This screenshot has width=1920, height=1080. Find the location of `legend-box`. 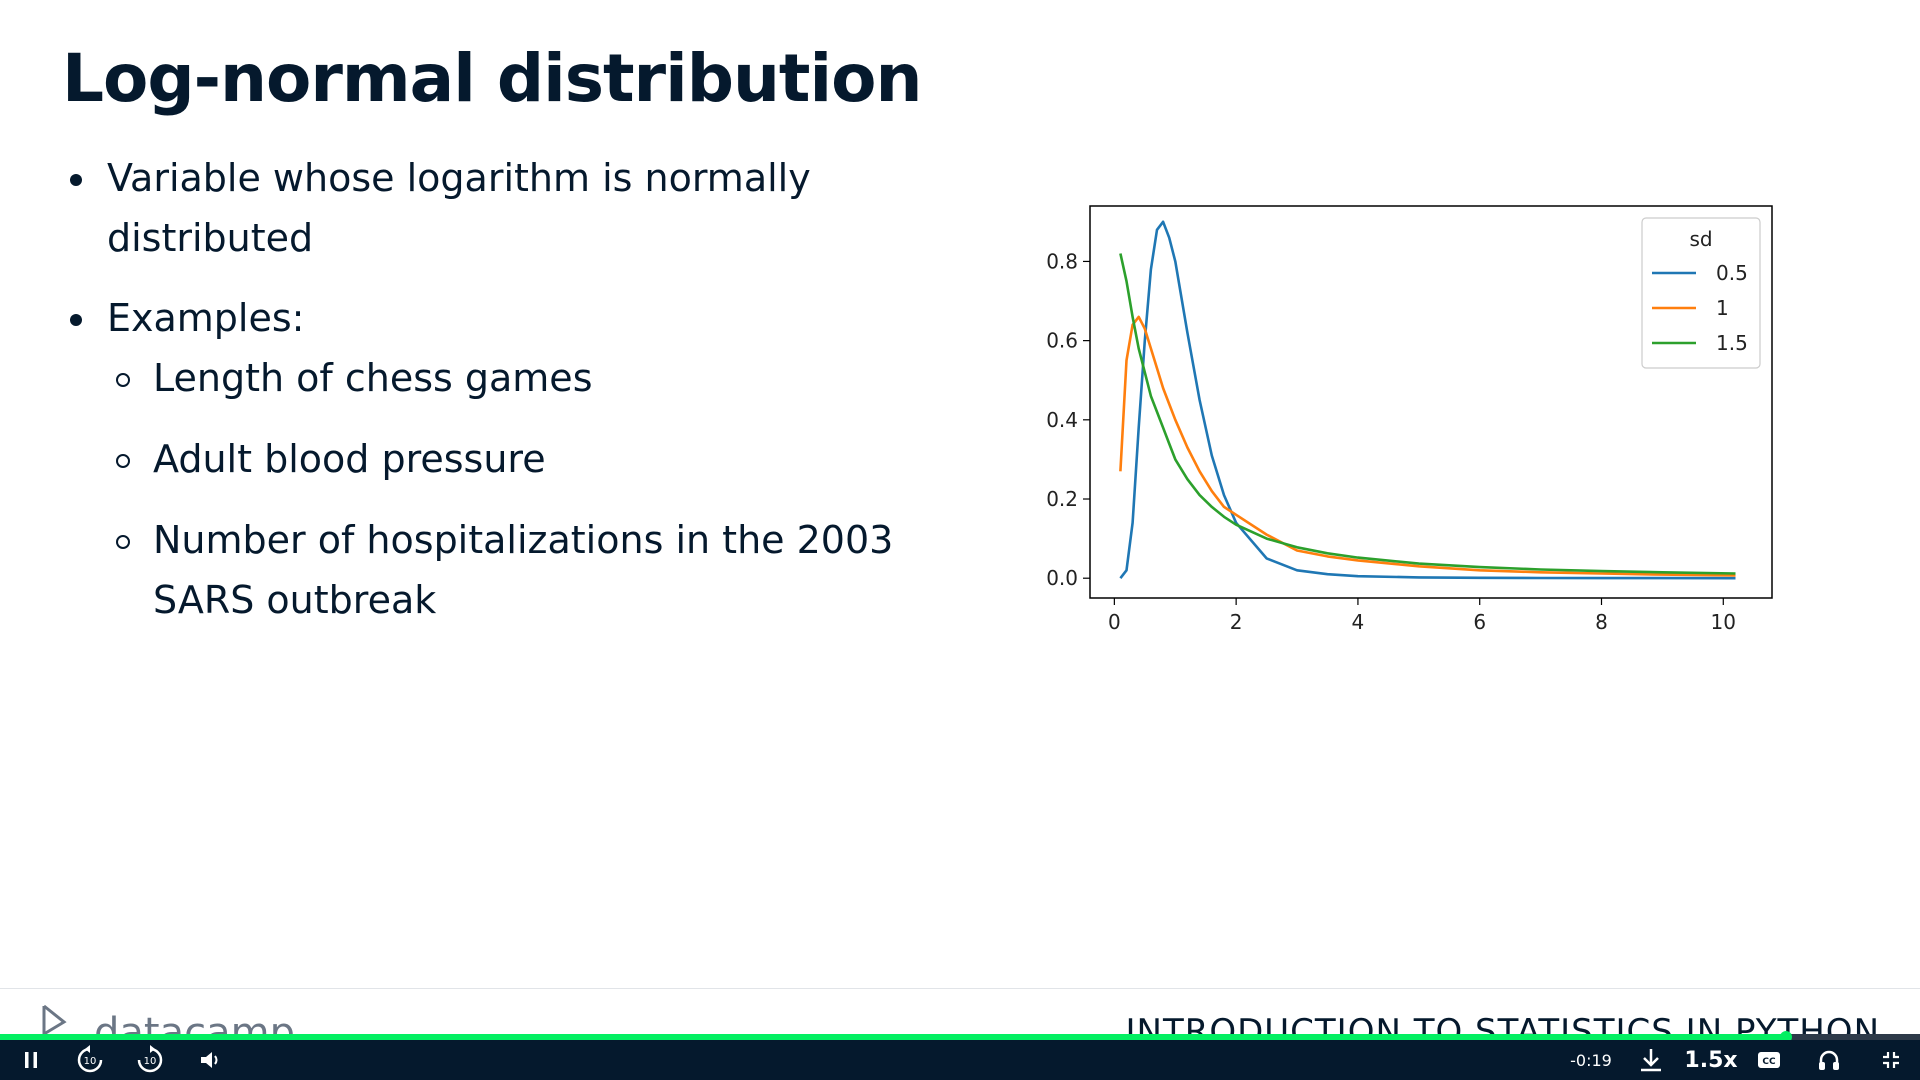

legend-box is located at coordinates (1701, 293).